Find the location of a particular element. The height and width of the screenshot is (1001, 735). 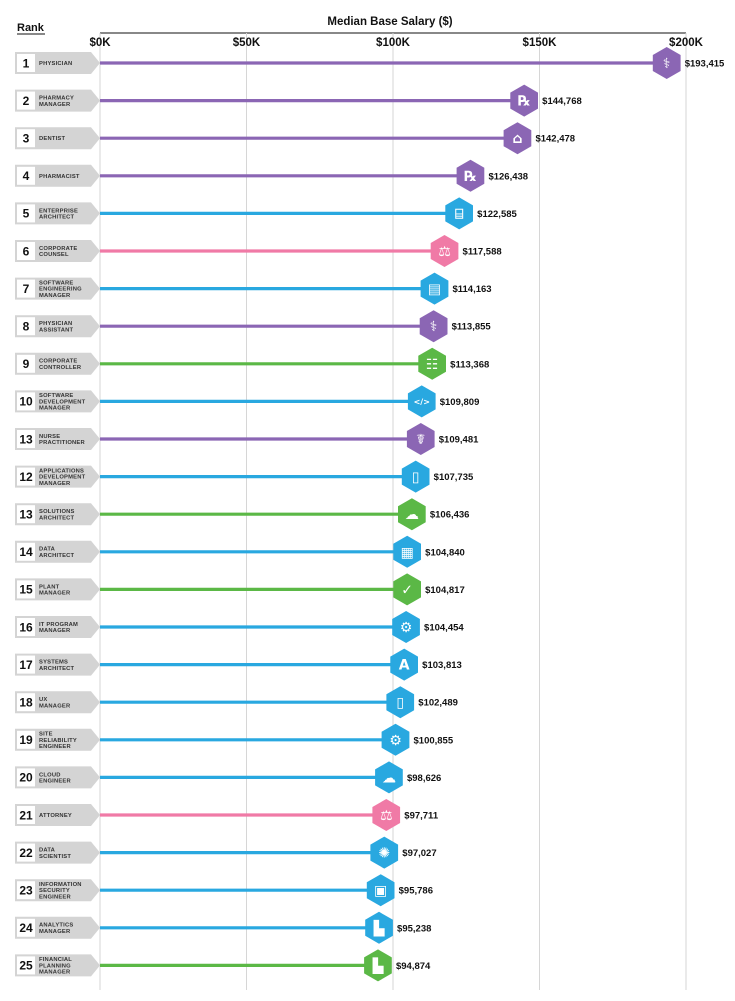

cloud-monitor-icon: ☁ is located at coordinates (389, 778).